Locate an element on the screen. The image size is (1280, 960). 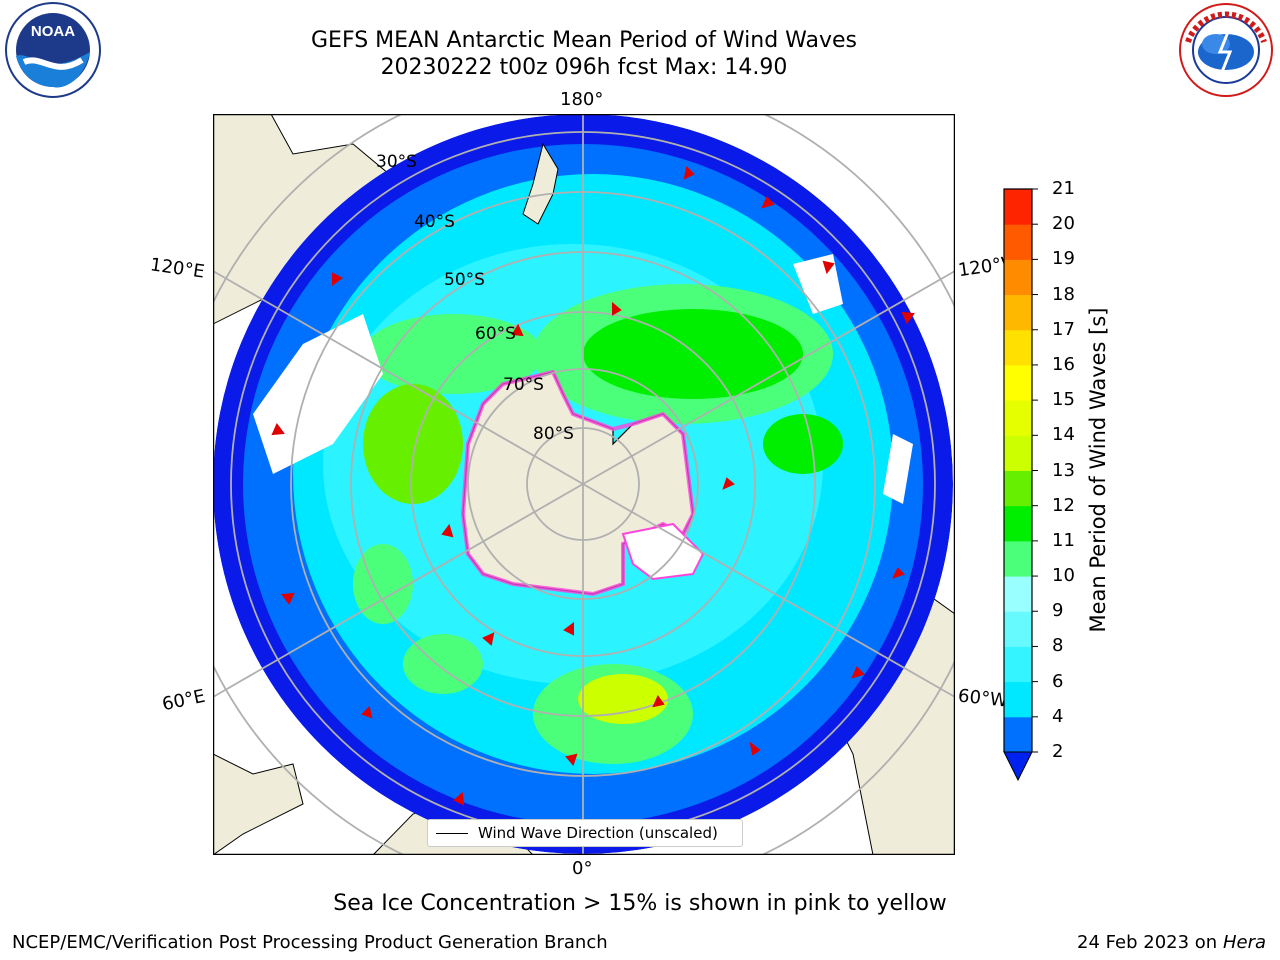
colorbar-tick-label: 2 is located at coordinates (1058, 751).